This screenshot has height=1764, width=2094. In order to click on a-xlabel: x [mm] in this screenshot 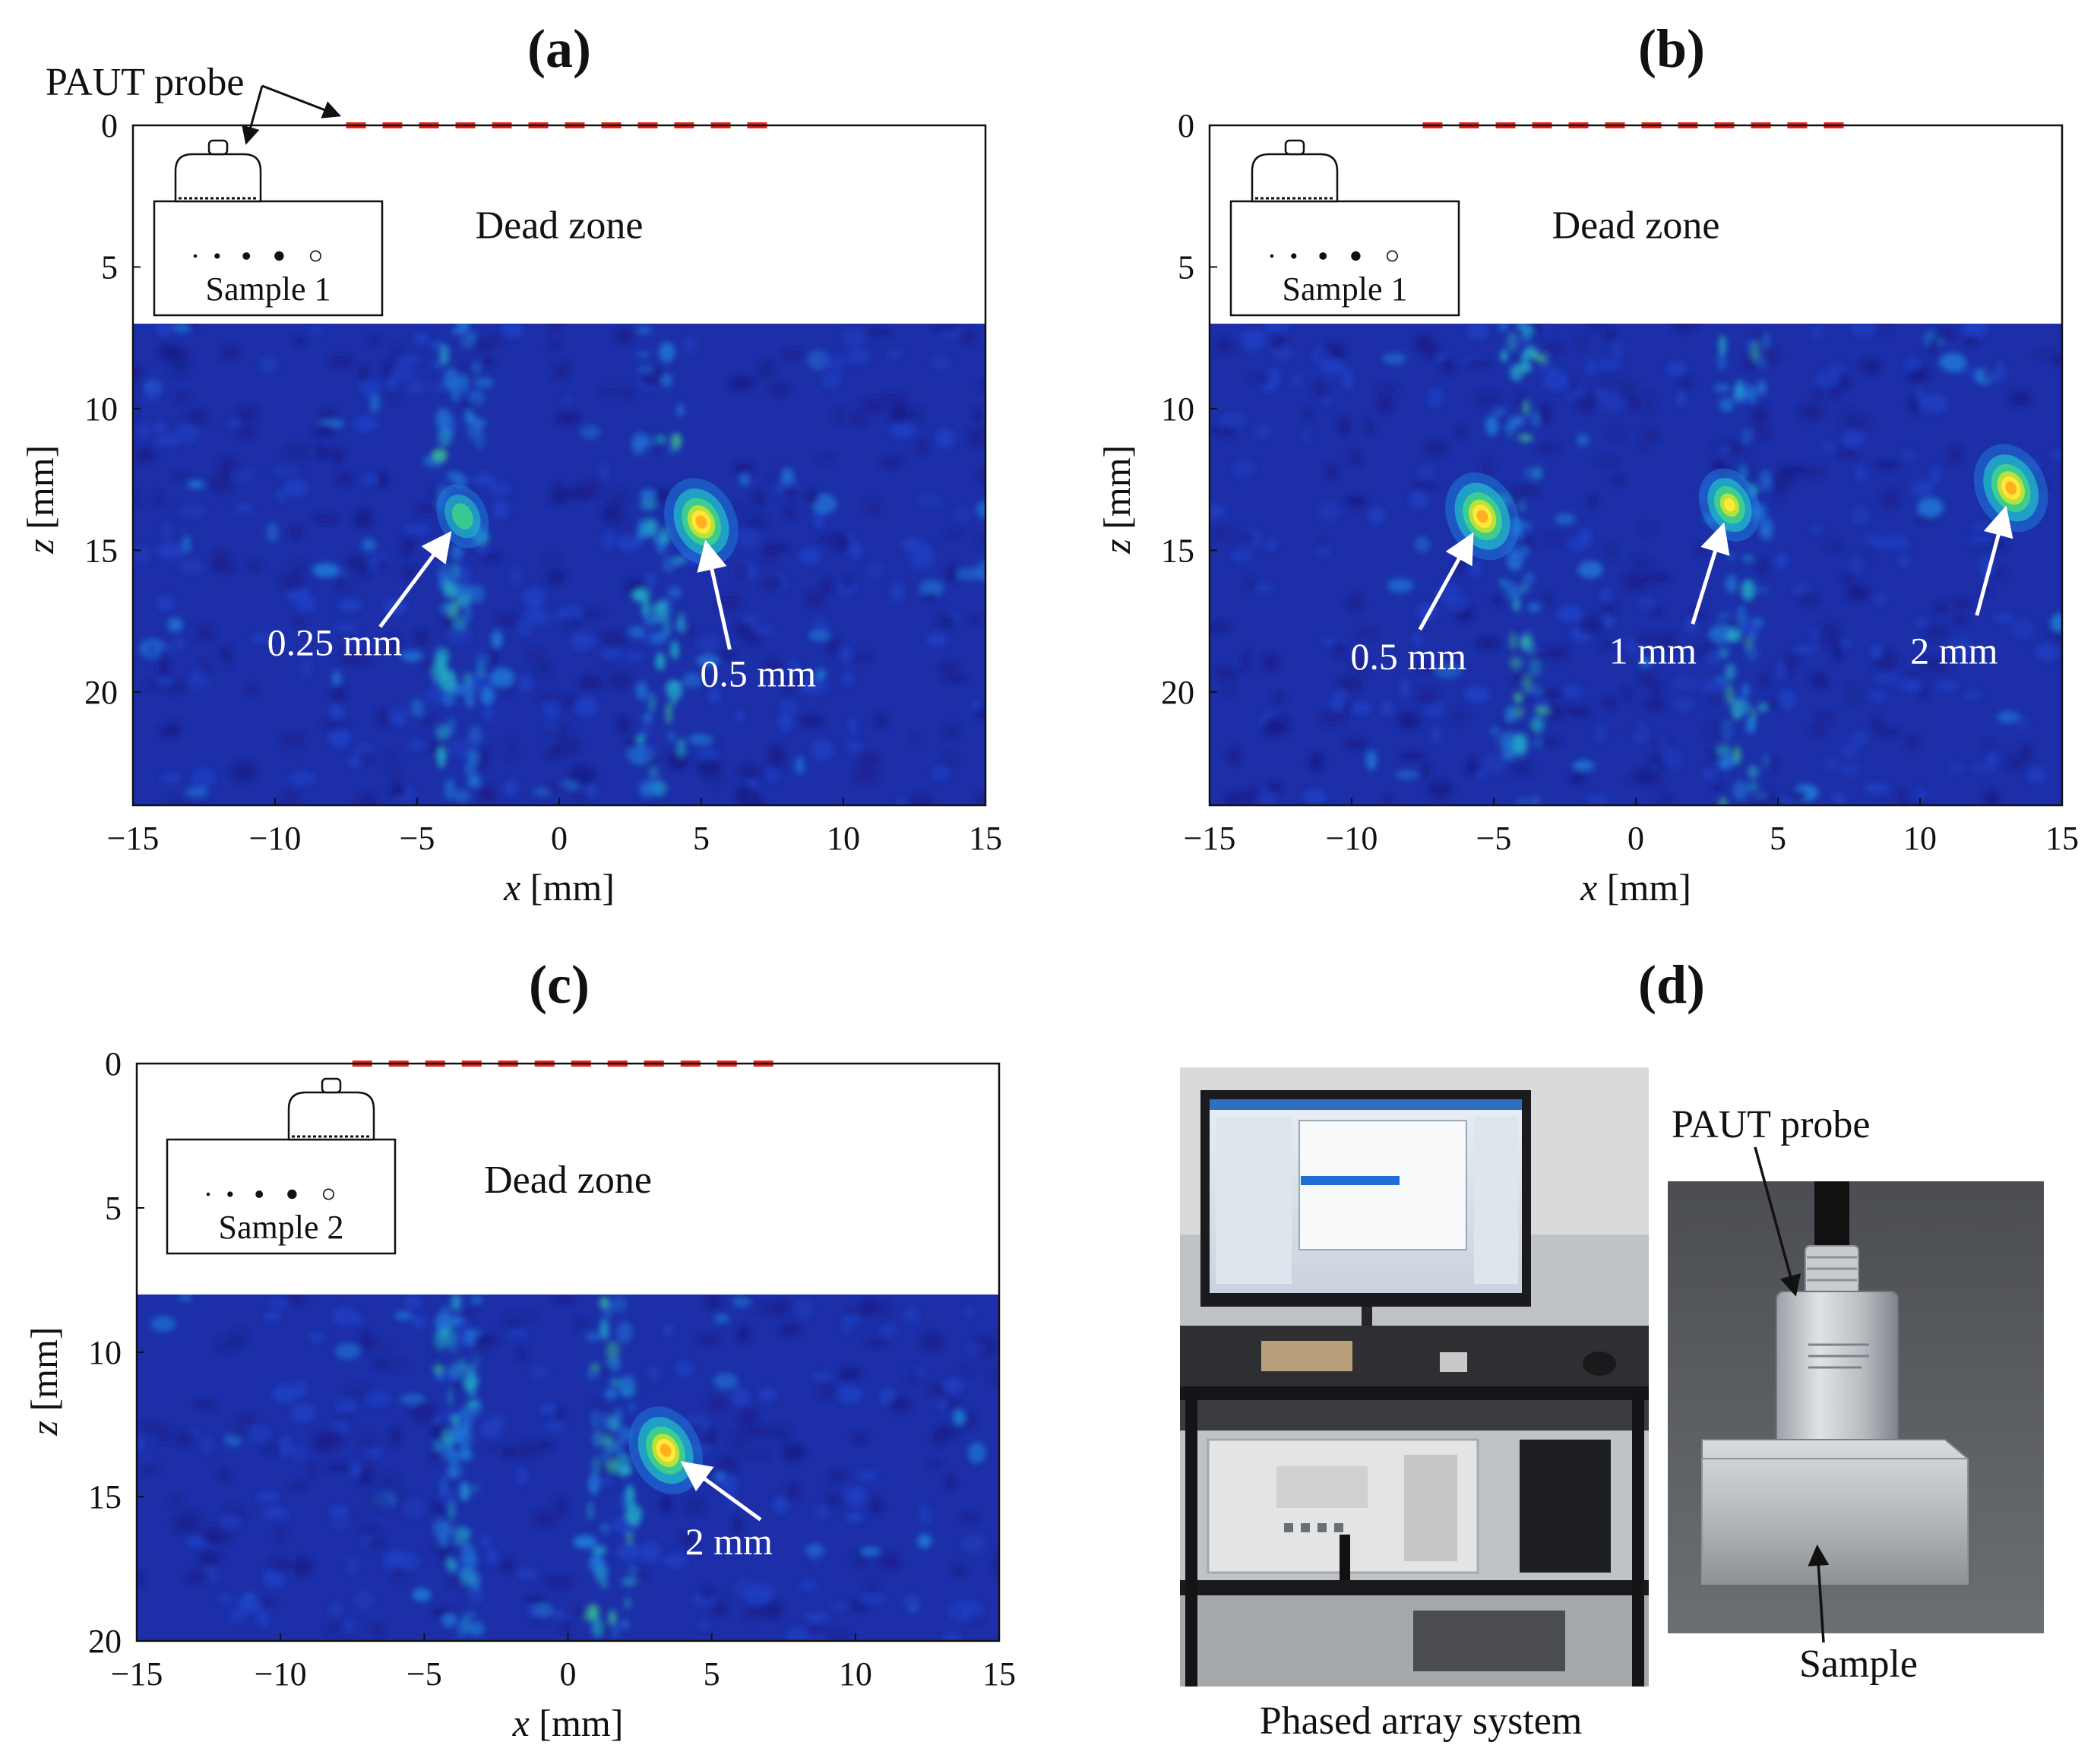, I will do `click(559, 888)`.